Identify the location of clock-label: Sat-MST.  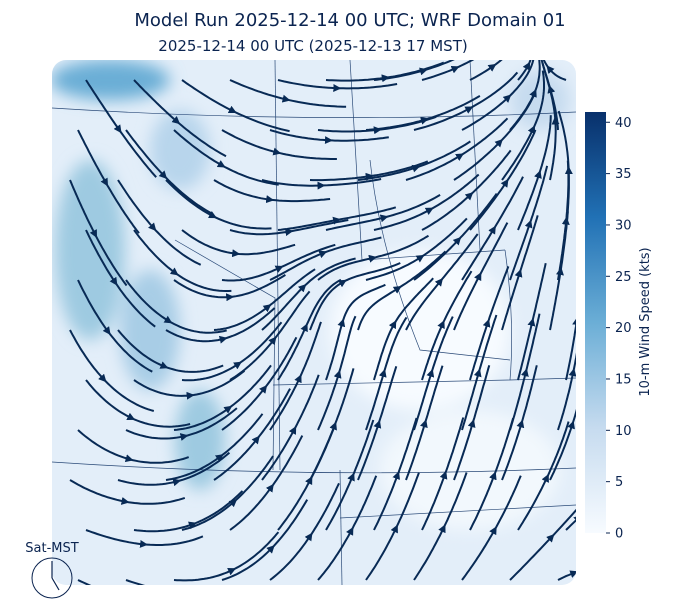
(51, 548).